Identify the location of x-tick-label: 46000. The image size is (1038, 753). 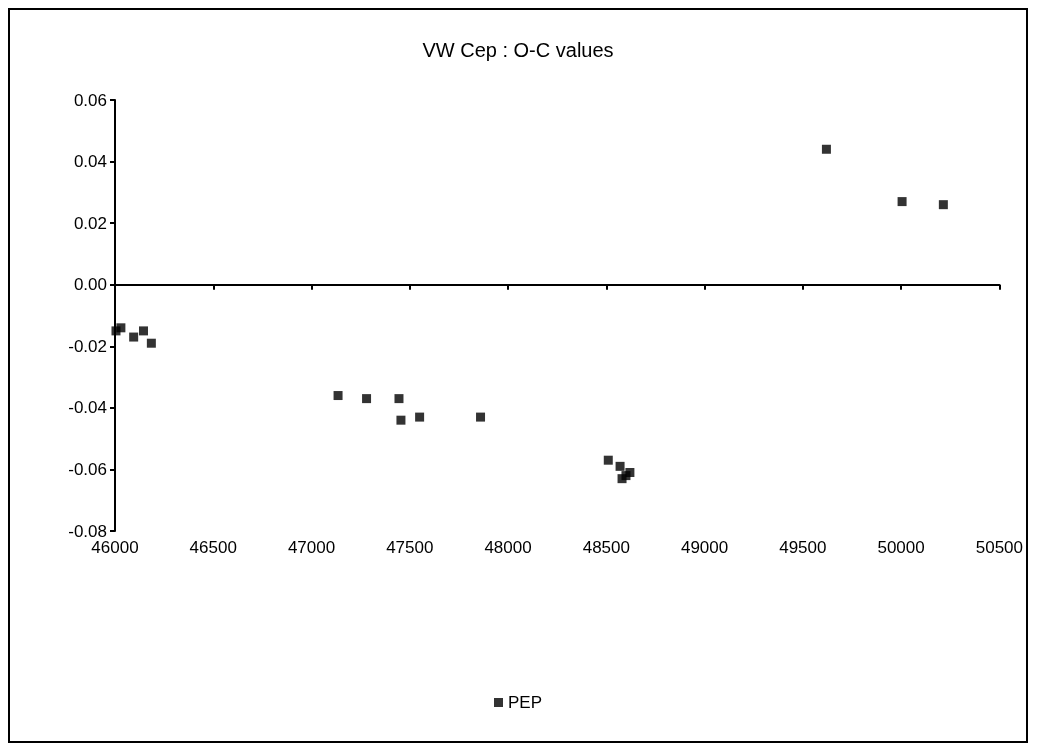
(115, 547).